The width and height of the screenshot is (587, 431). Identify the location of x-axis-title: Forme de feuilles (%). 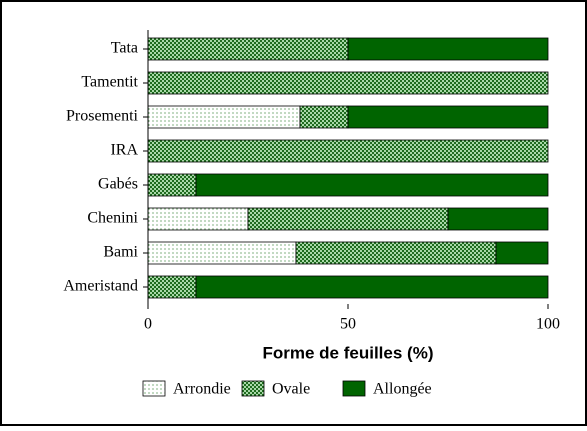
(348, 352).